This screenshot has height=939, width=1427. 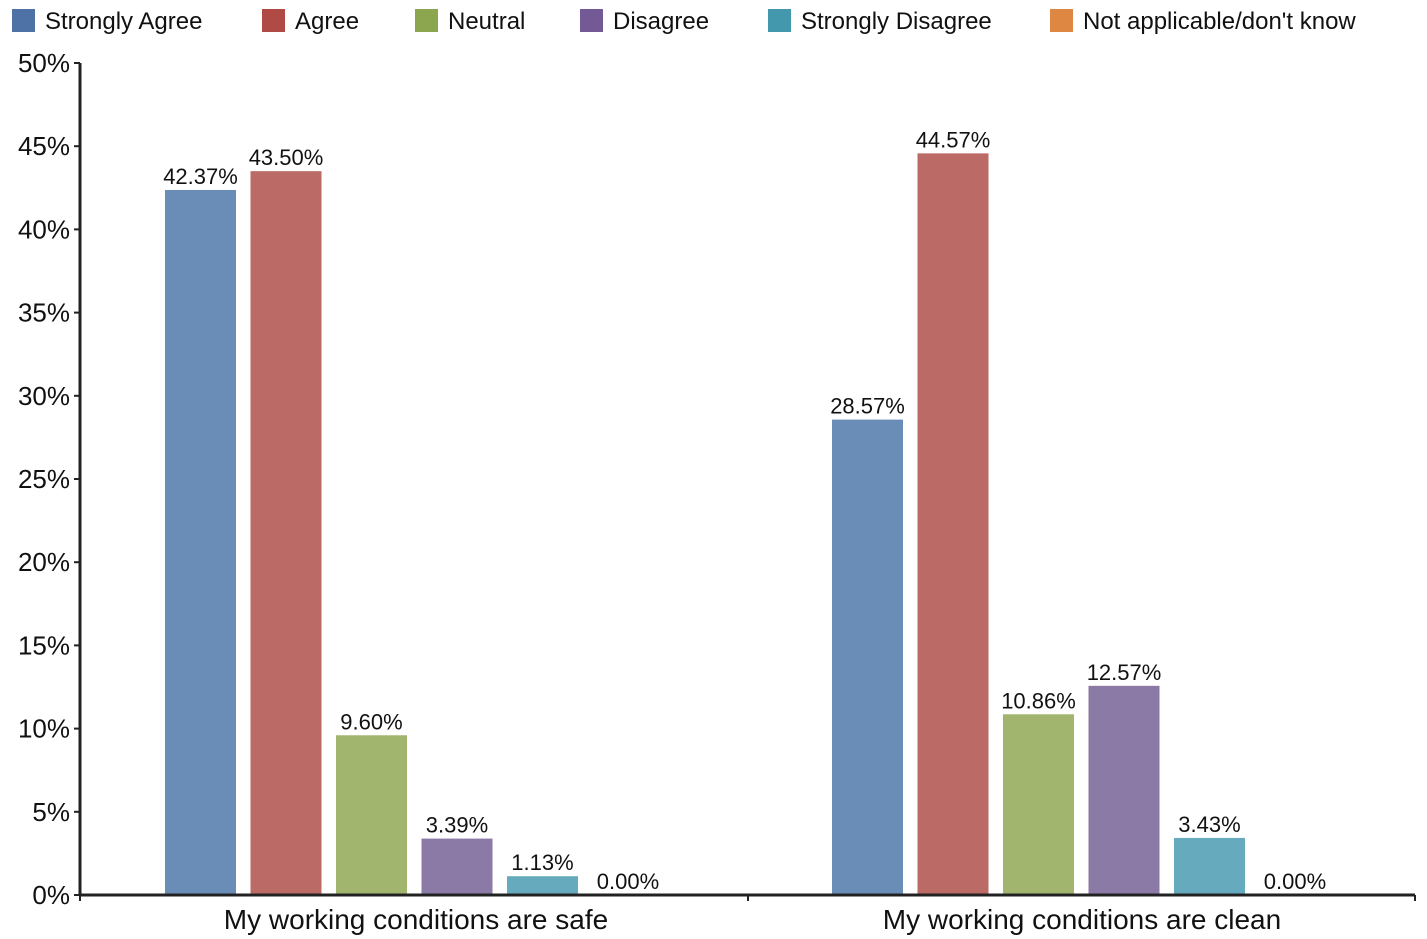 I want to click on legend-label-strongly-agree: Strongly Agree, so click(x=123, y=21).